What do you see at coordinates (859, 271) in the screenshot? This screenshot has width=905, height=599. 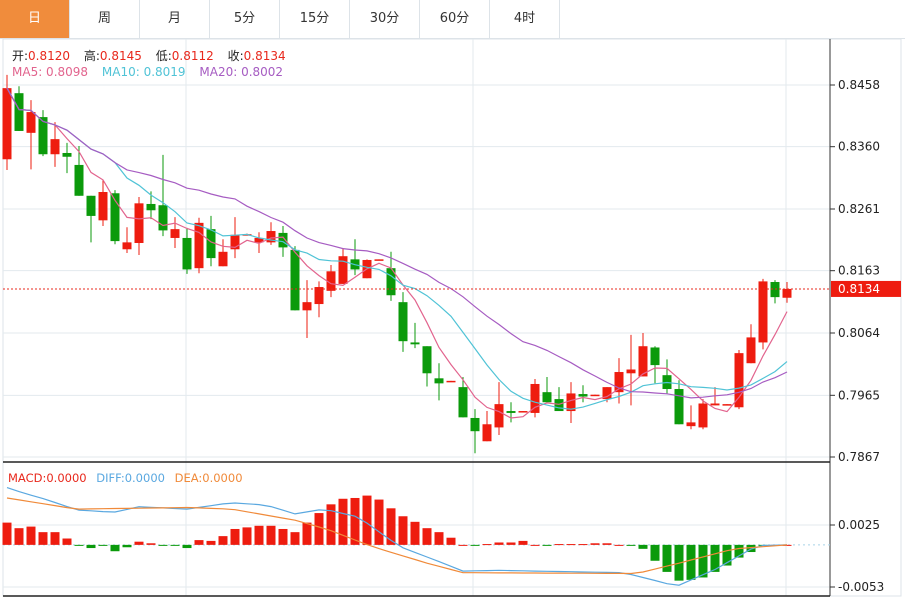 I see `price-axis-label: 0.8163` at bounding box center [859, 271].